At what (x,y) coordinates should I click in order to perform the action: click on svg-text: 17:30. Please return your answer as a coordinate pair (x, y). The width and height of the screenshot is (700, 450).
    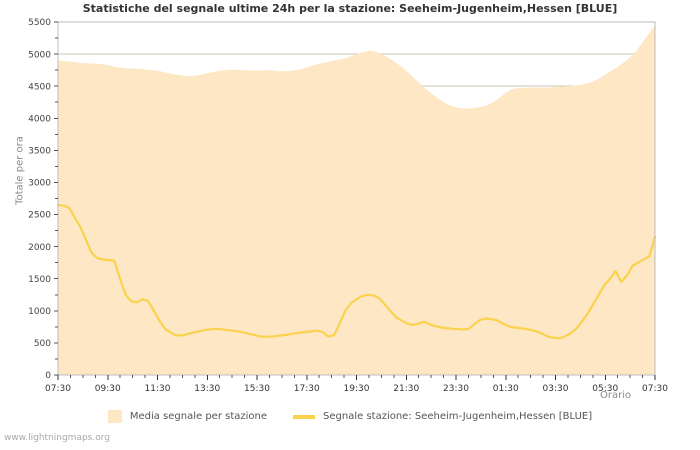
    Looking at the image, I should click on (307, 389).